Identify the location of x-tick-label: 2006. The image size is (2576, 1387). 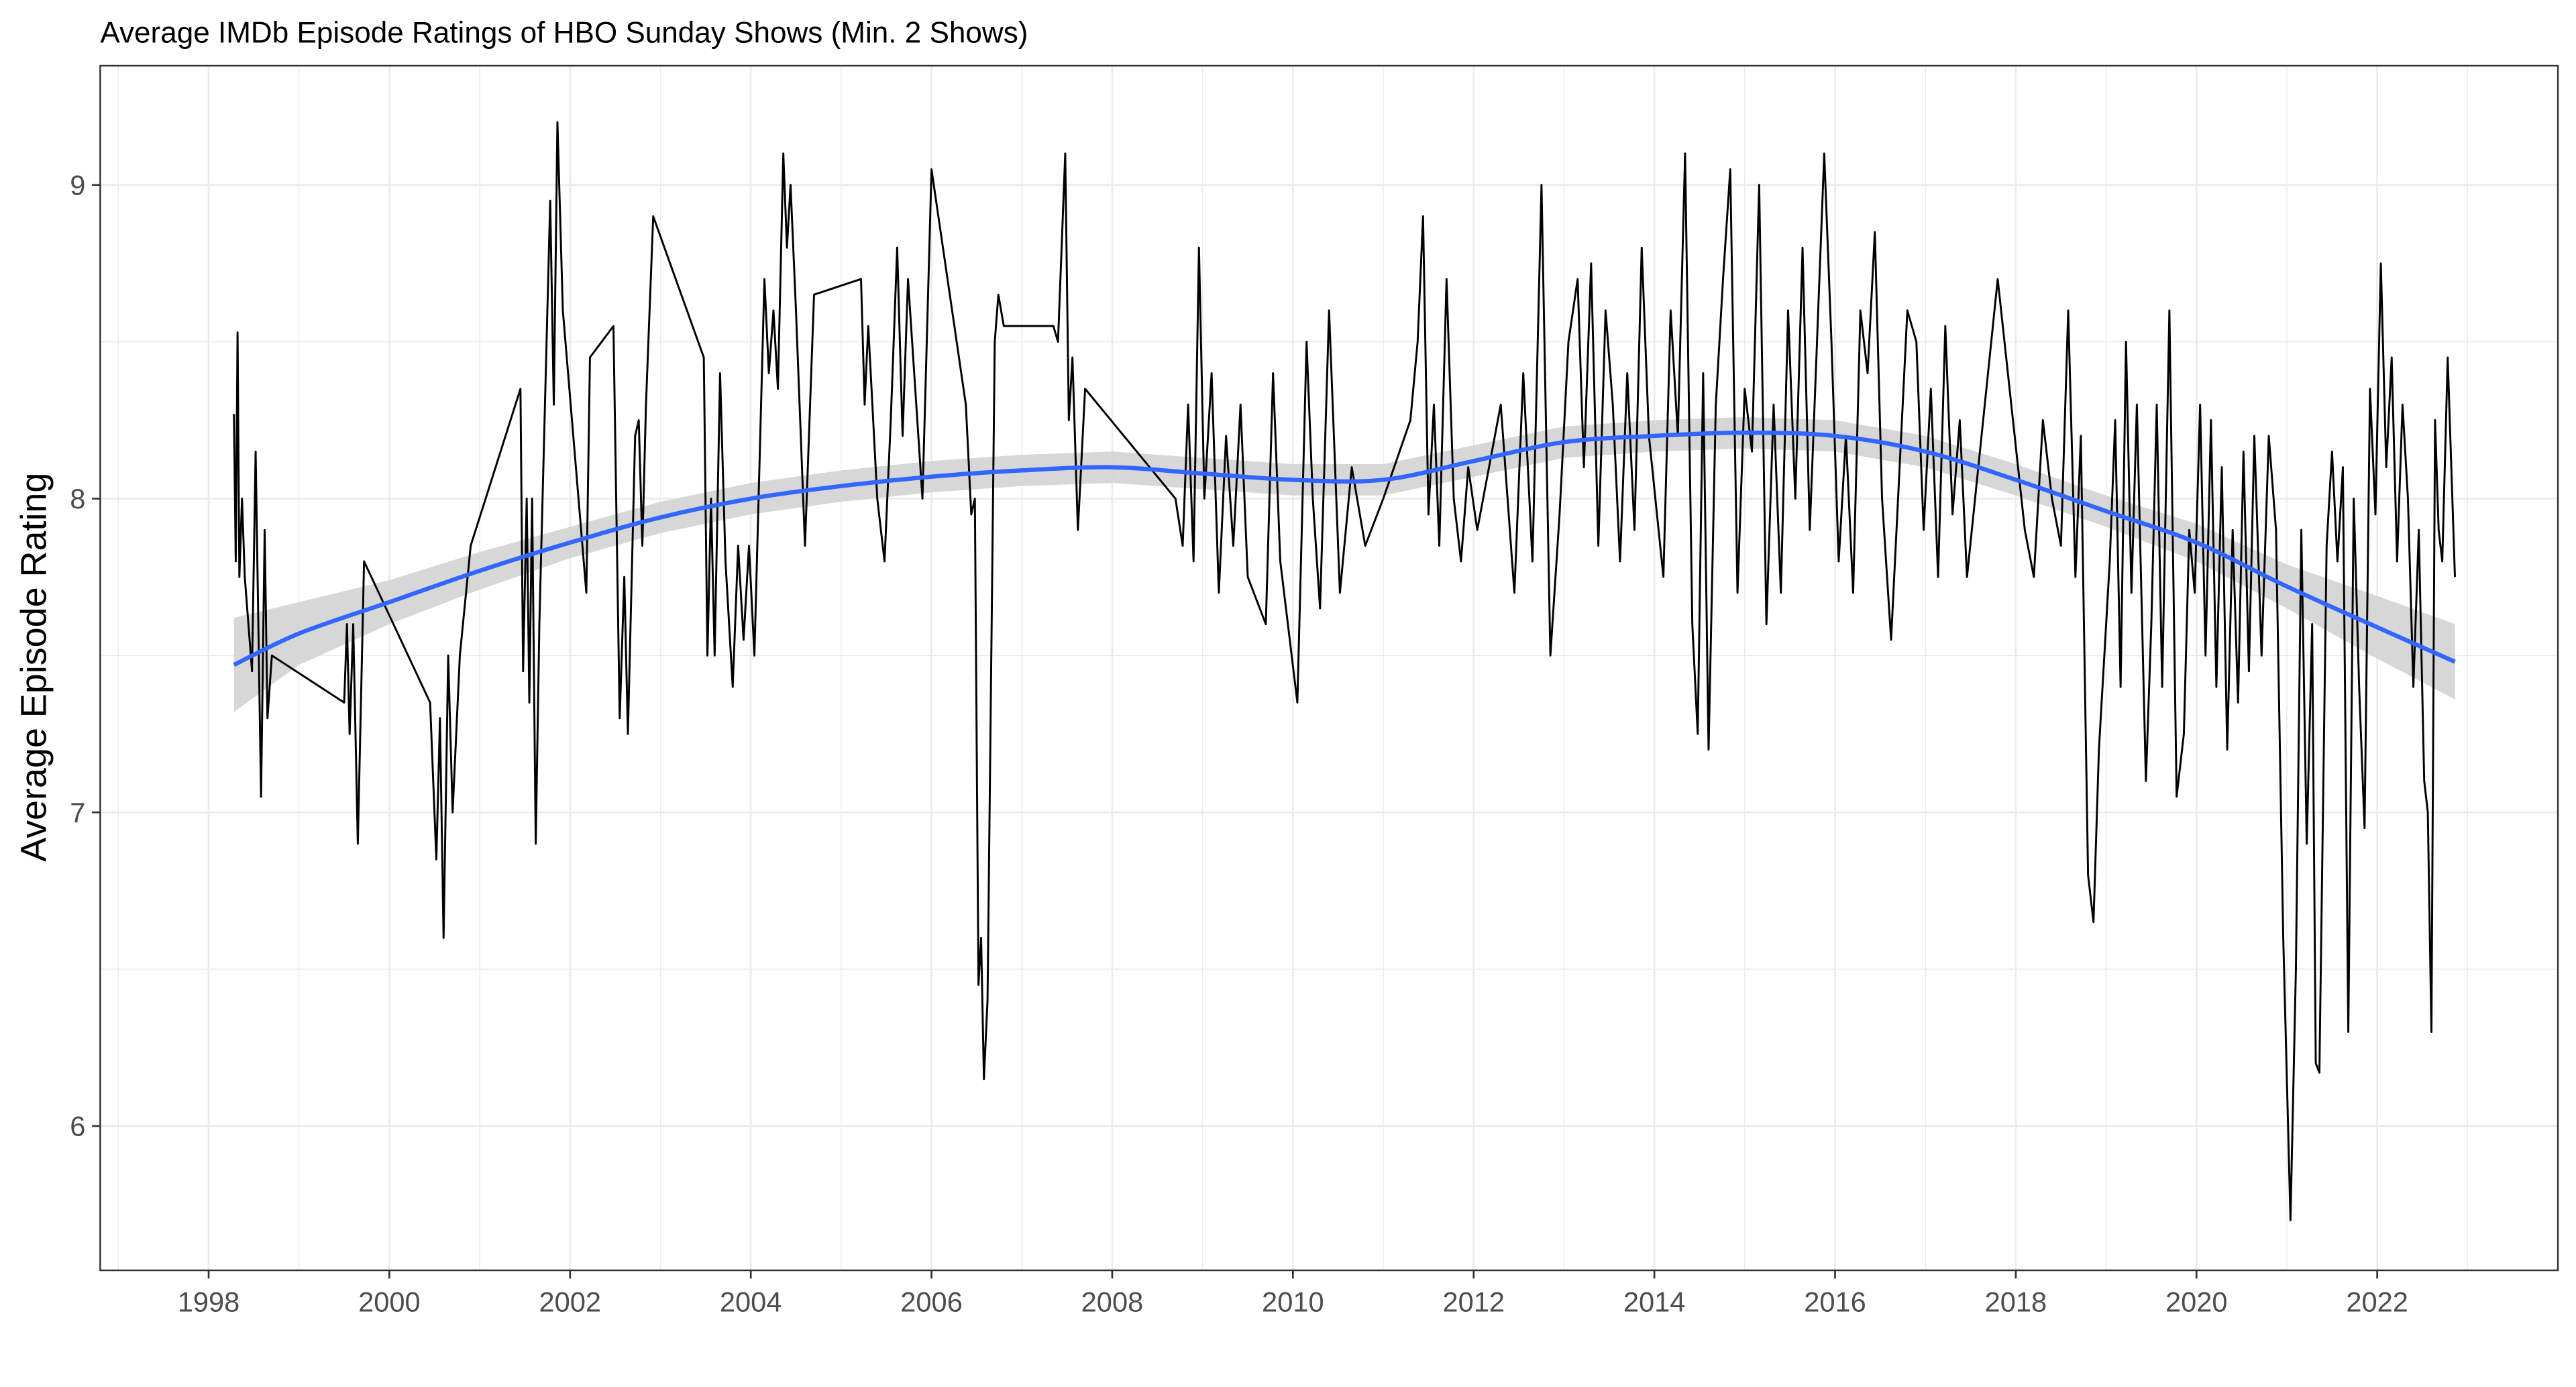
(931, 1301).